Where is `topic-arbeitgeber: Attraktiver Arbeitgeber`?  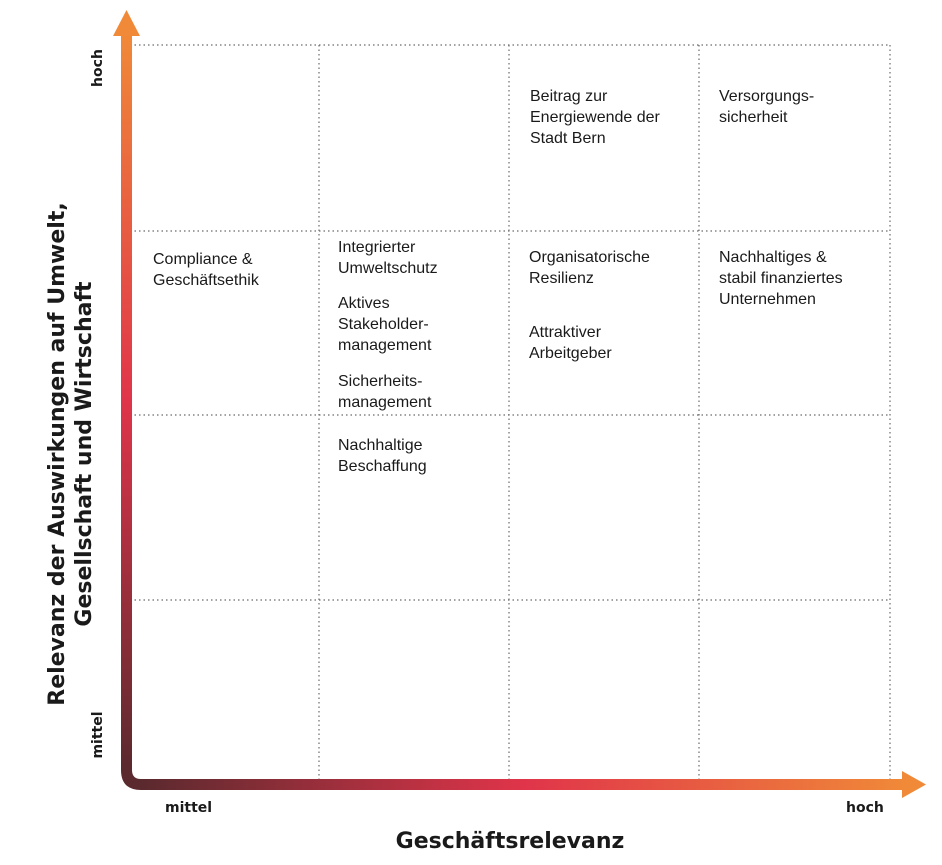
topic-arbeitgeber: Attraktiver Arbeitgeber is located at coordinates (570, 343).